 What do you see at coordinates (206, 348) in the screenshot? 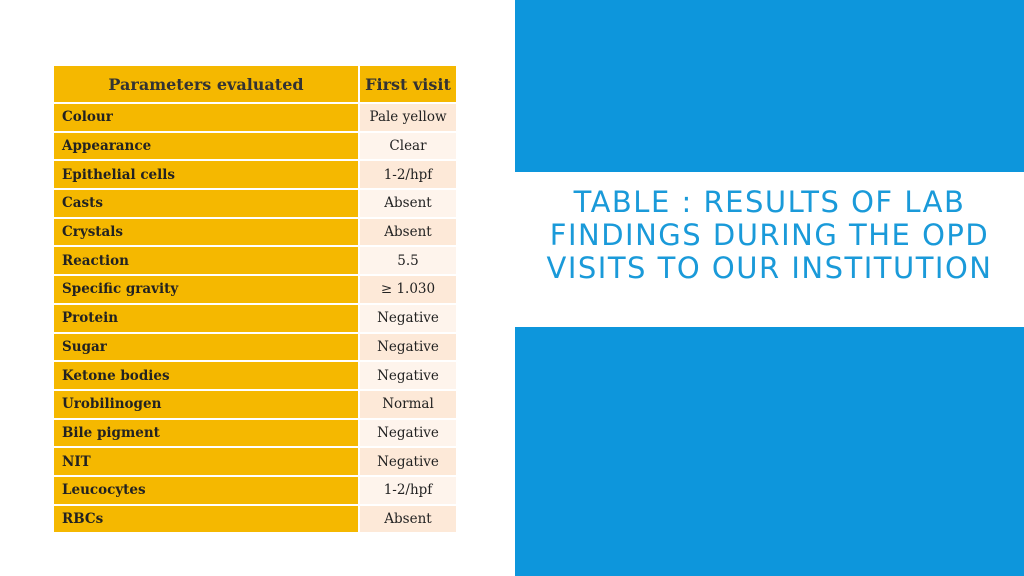
I see `parameter-cell: Sugar` at bounding box center [206, 348].